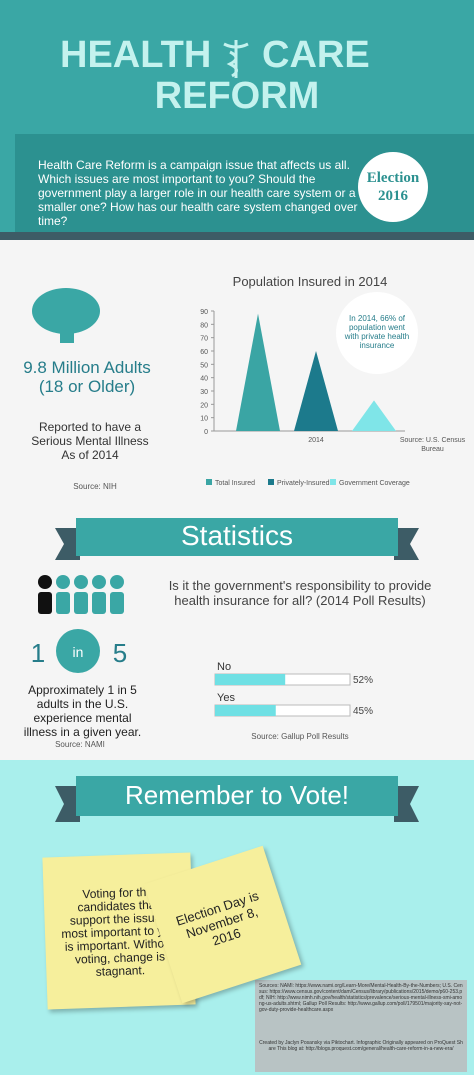 The height and width of the screenshot is (1075, 474). What do you see at coordinates (363, 711) in the screenshot?
I see `value-label: 45%` at bounding box center [363, 711].